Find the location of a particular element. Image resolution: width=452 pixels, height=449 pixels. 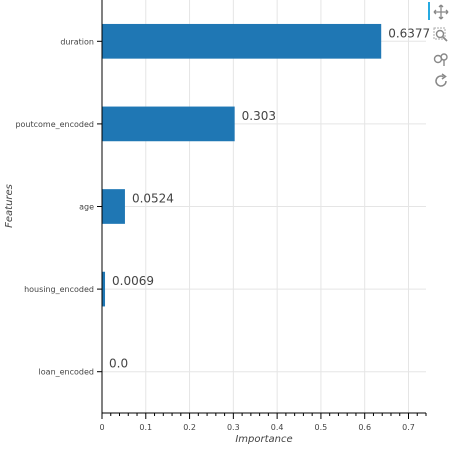

y-axis-label: Features is located at coordinates (9, 206).